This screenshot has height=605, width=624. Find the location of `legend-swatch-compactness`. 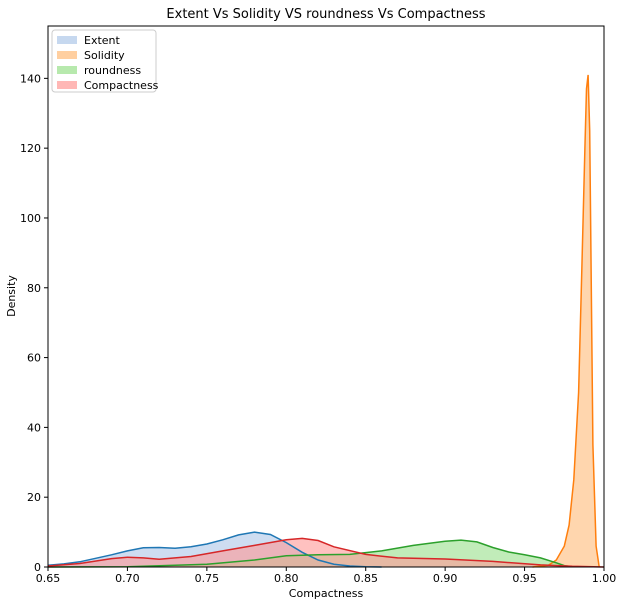

legend-swatch-compactness is located at coordinates (67, 85).